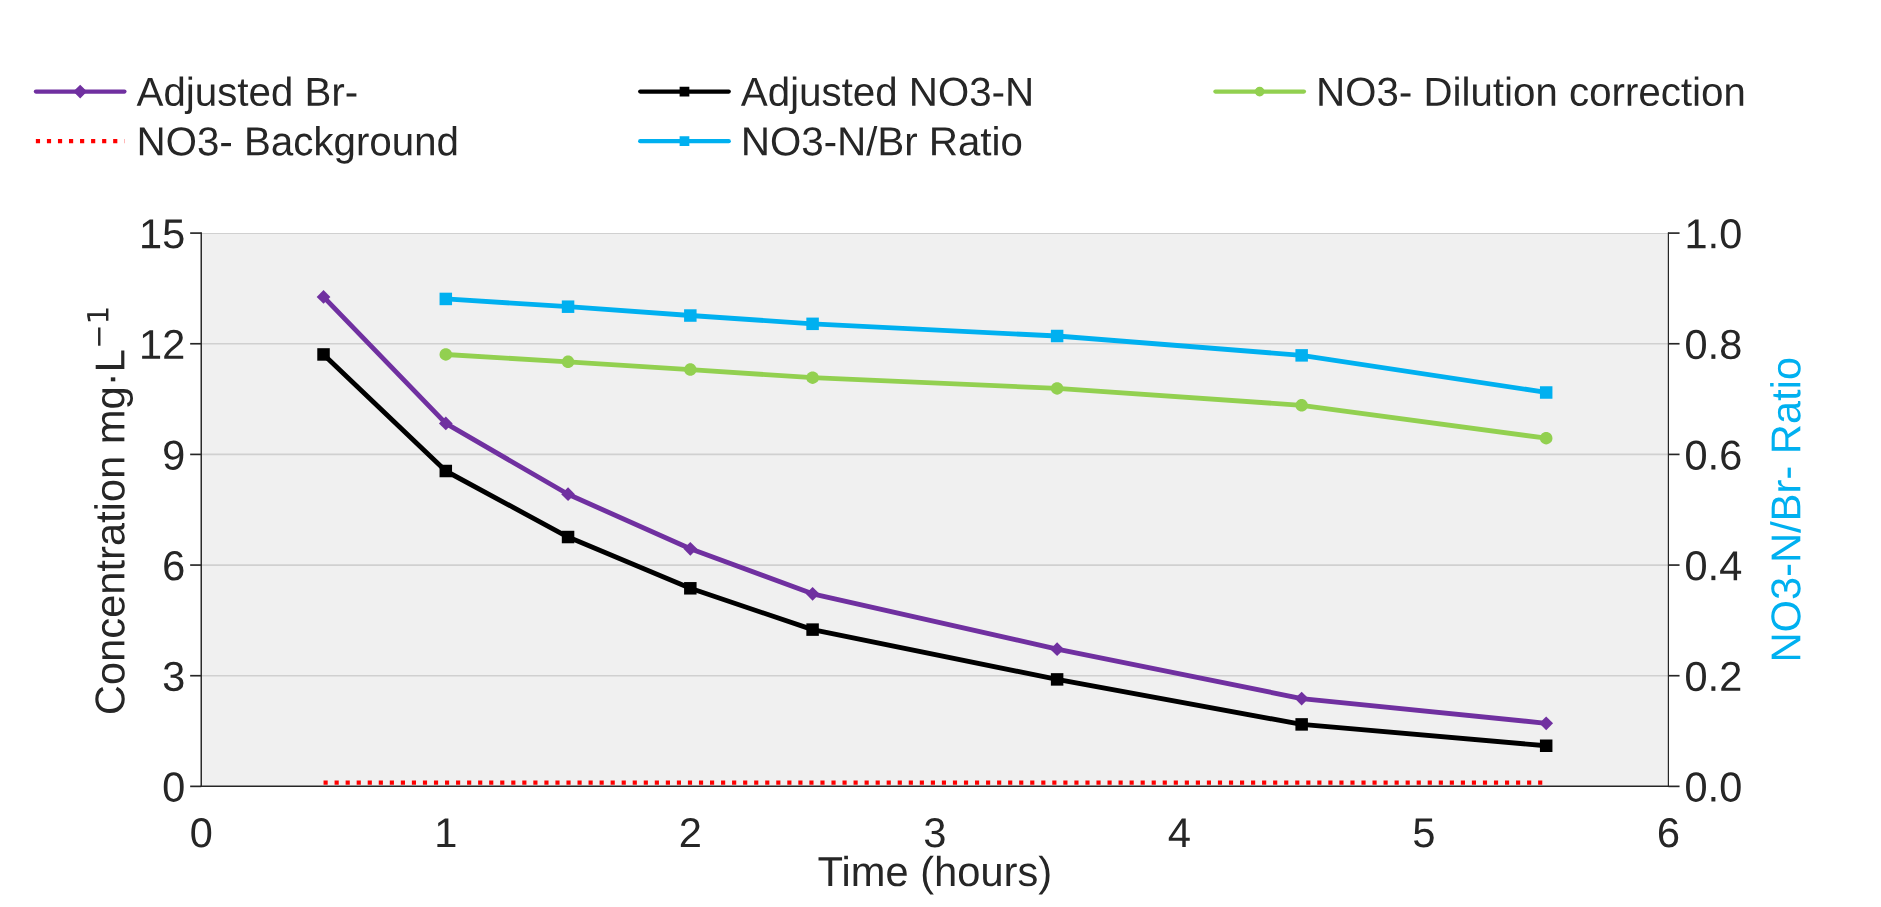 The width and height of the screenshot is (1881, 907). I want to click on y2-tick-label: 0.4, so click(1714, 566).